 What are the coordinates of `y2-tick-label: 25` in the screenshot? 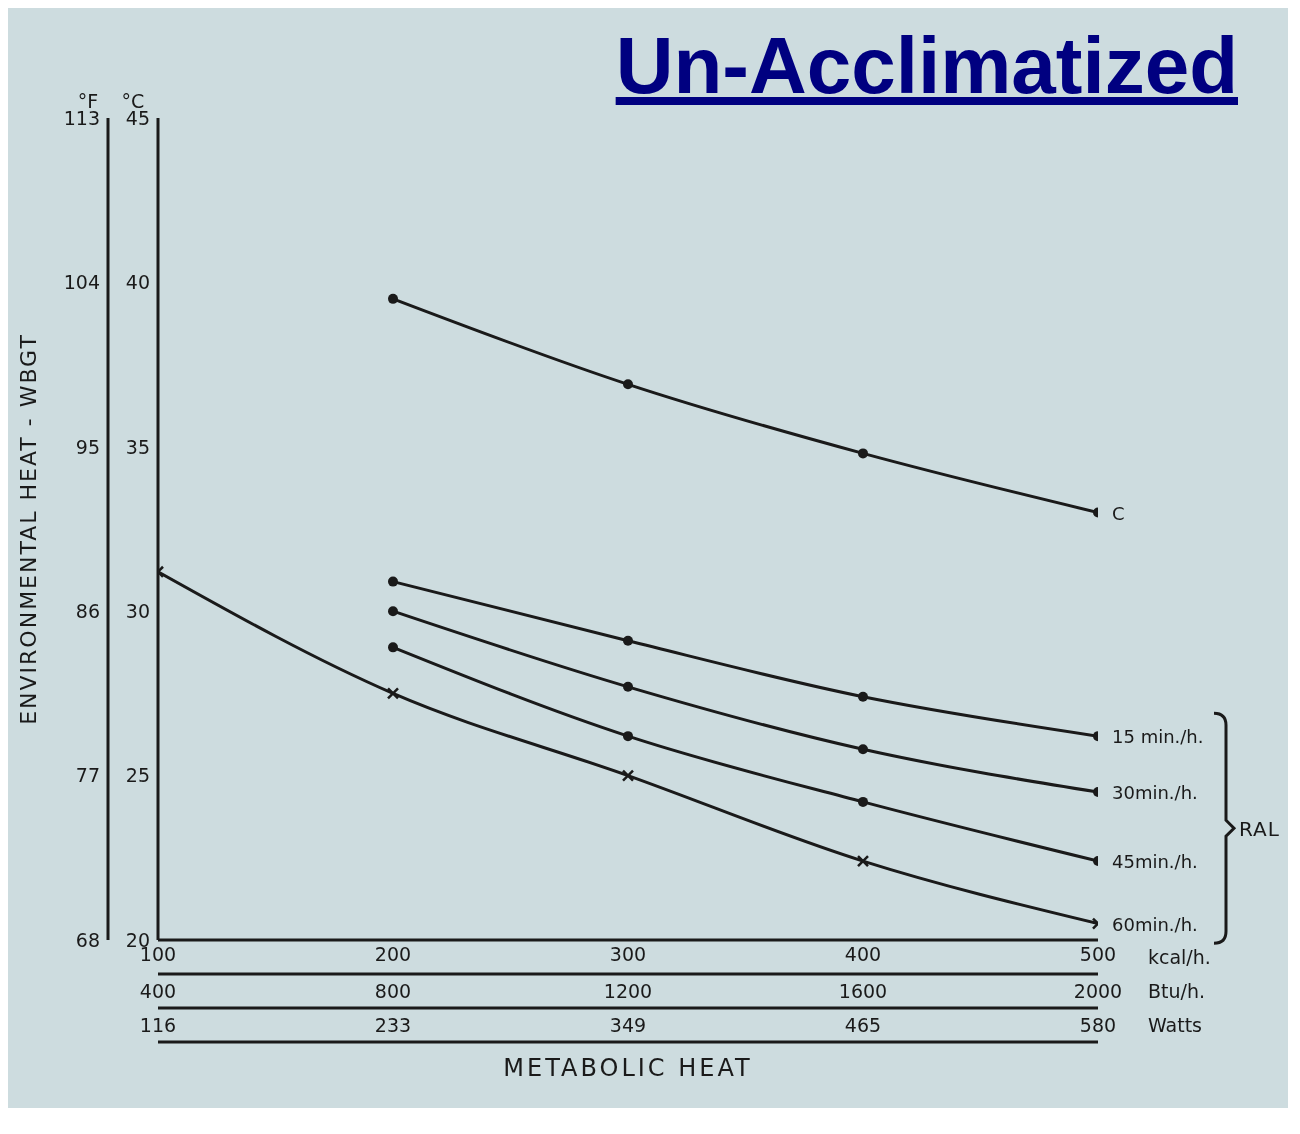 It's located at (137, 775).